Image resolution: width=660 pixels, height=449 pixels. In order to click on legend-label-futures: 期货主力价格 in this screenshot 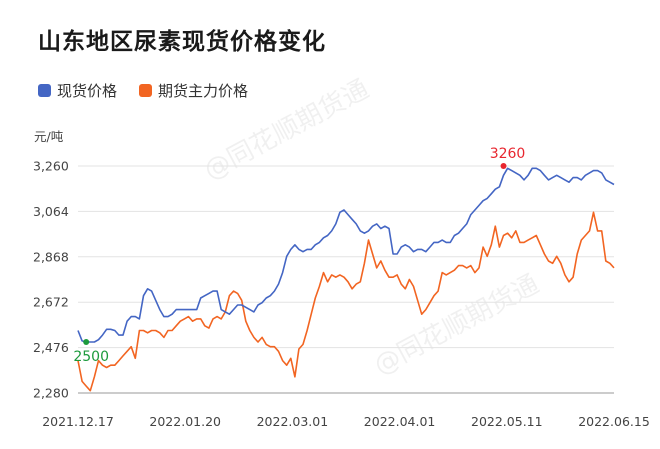, I will do `click(203, 91)`.